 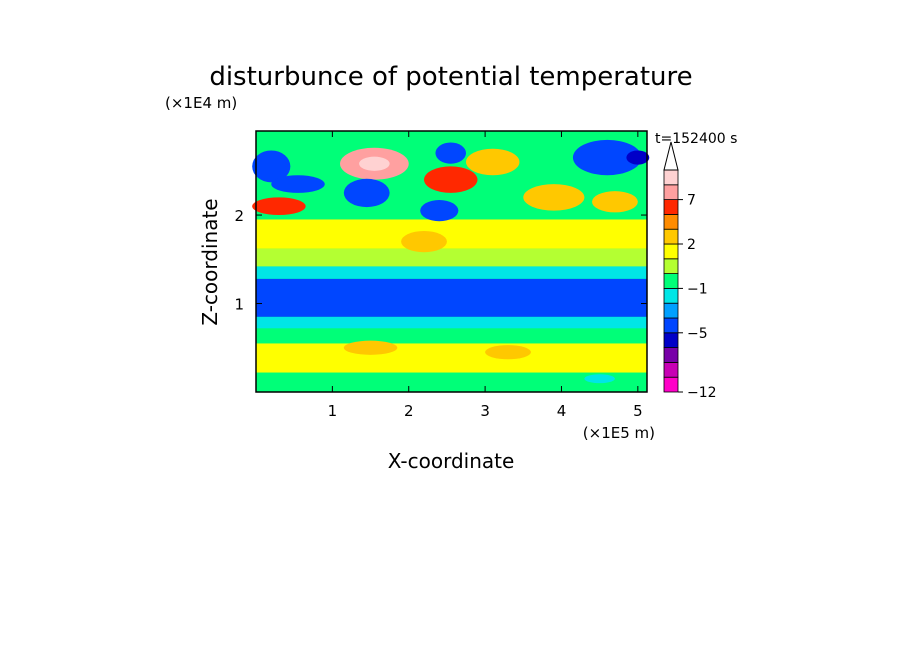 What do you see at coordinates (690, 271) in the screenshot?
I see `colorbar: −12−5−127` at bounding box center [690, 271].